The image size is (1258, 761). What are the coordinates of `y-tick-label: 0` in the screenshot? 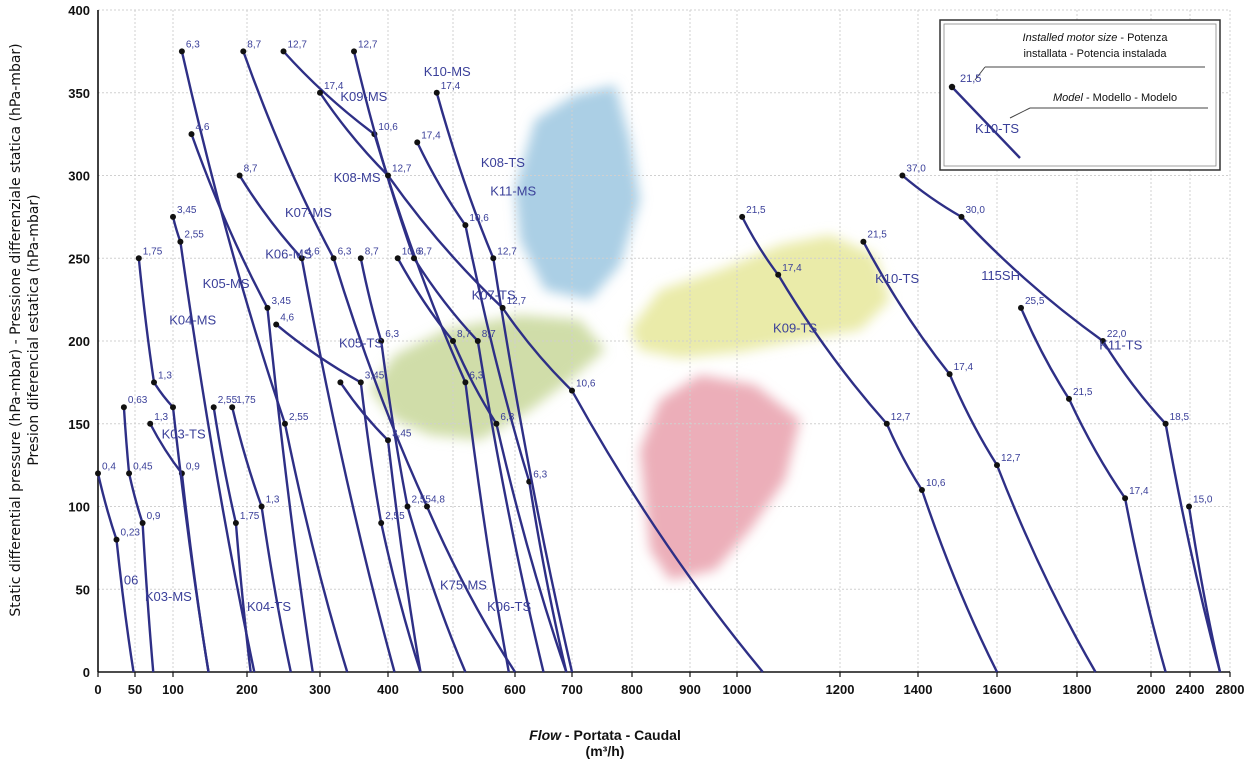 It's located at (86, 672).